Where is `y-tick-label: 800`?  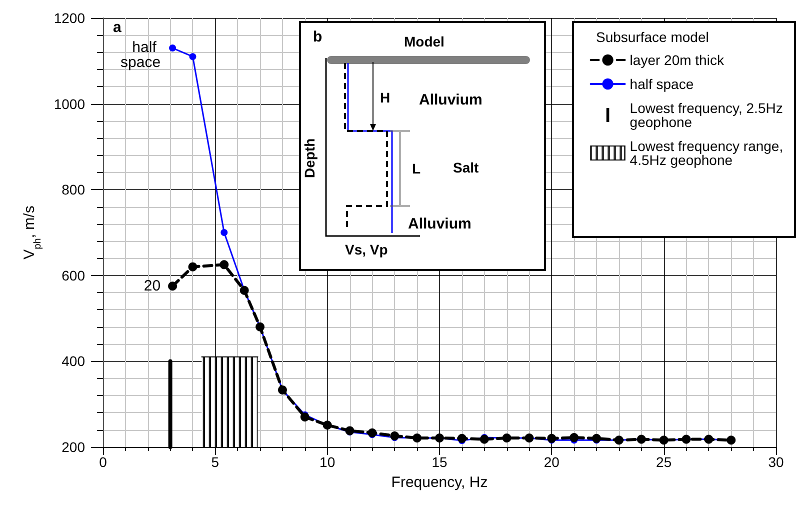 y-tick-label: 800 is located at coordinates (74, 190).